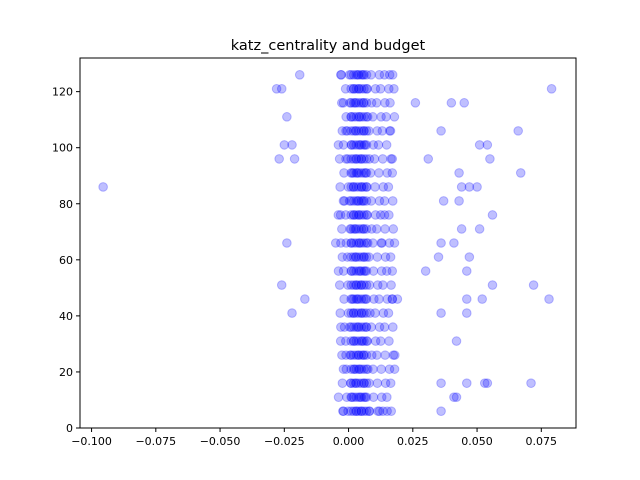 Image resolution: width=640 pixels, height=480 pixels. I want to click on y-tick-label: 20, so click(66, 372).